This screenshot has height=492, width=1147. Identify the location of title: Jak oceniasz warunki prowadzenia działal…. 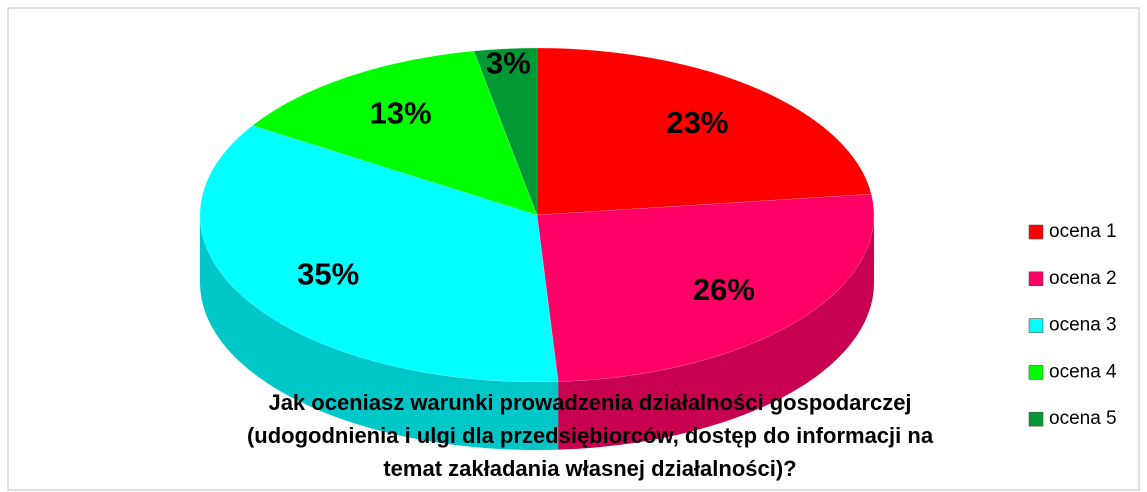
(590, 435).